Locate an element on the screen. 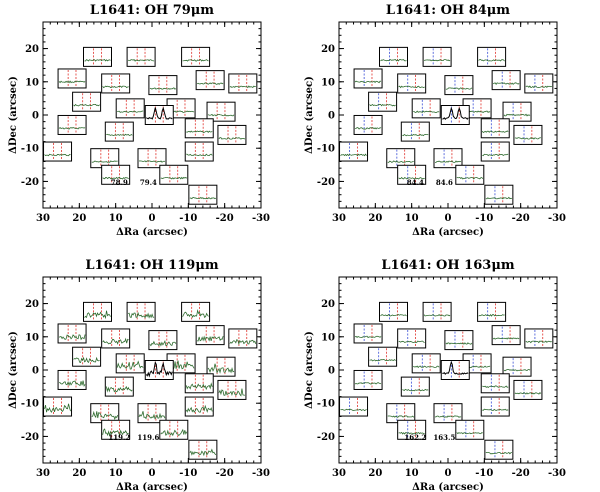 Image resolution: width=600 pixels, height=492 pixels. x-tick-label: 20 is located at coordinates (79, 218).